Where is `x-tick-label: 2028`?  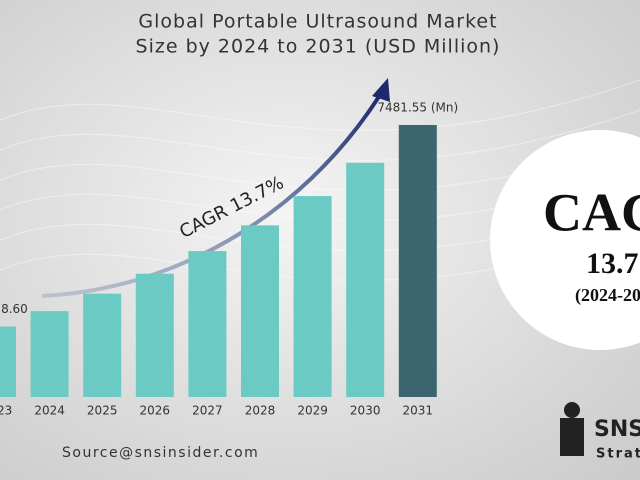
x-tick-label: 2028 is located at coordinates (260, 411).